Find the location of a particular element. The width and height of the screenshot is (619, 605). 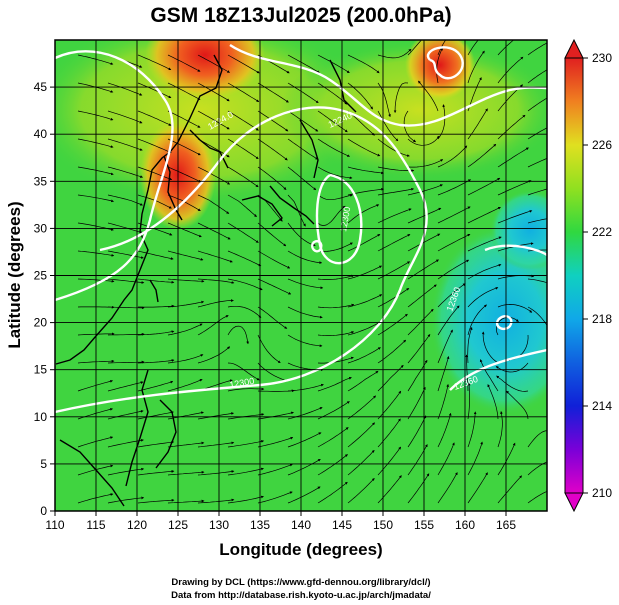

warm-anomaly-kamchatka is located at coordinates (440, 70).